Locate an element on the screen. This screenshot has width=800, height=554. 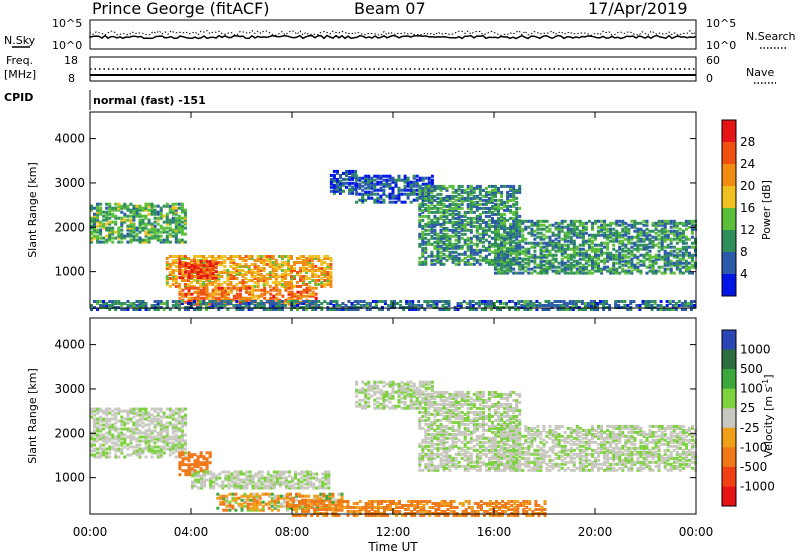
nsky-trace is located at coordinates (393, 37).